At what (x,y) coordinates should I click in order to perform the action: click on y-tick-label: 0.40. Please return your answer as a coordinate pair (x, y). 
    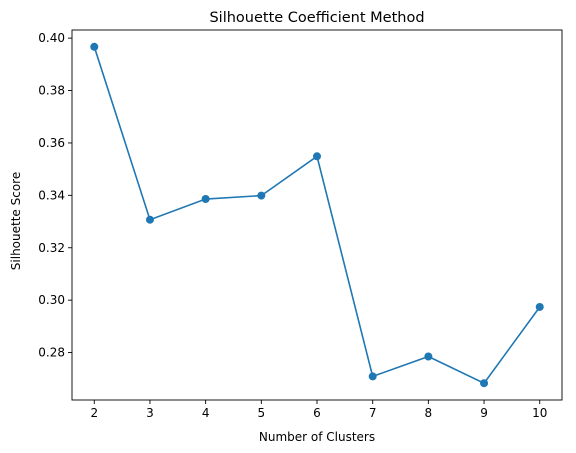
    Looking at the image, I should click on (51, 38).